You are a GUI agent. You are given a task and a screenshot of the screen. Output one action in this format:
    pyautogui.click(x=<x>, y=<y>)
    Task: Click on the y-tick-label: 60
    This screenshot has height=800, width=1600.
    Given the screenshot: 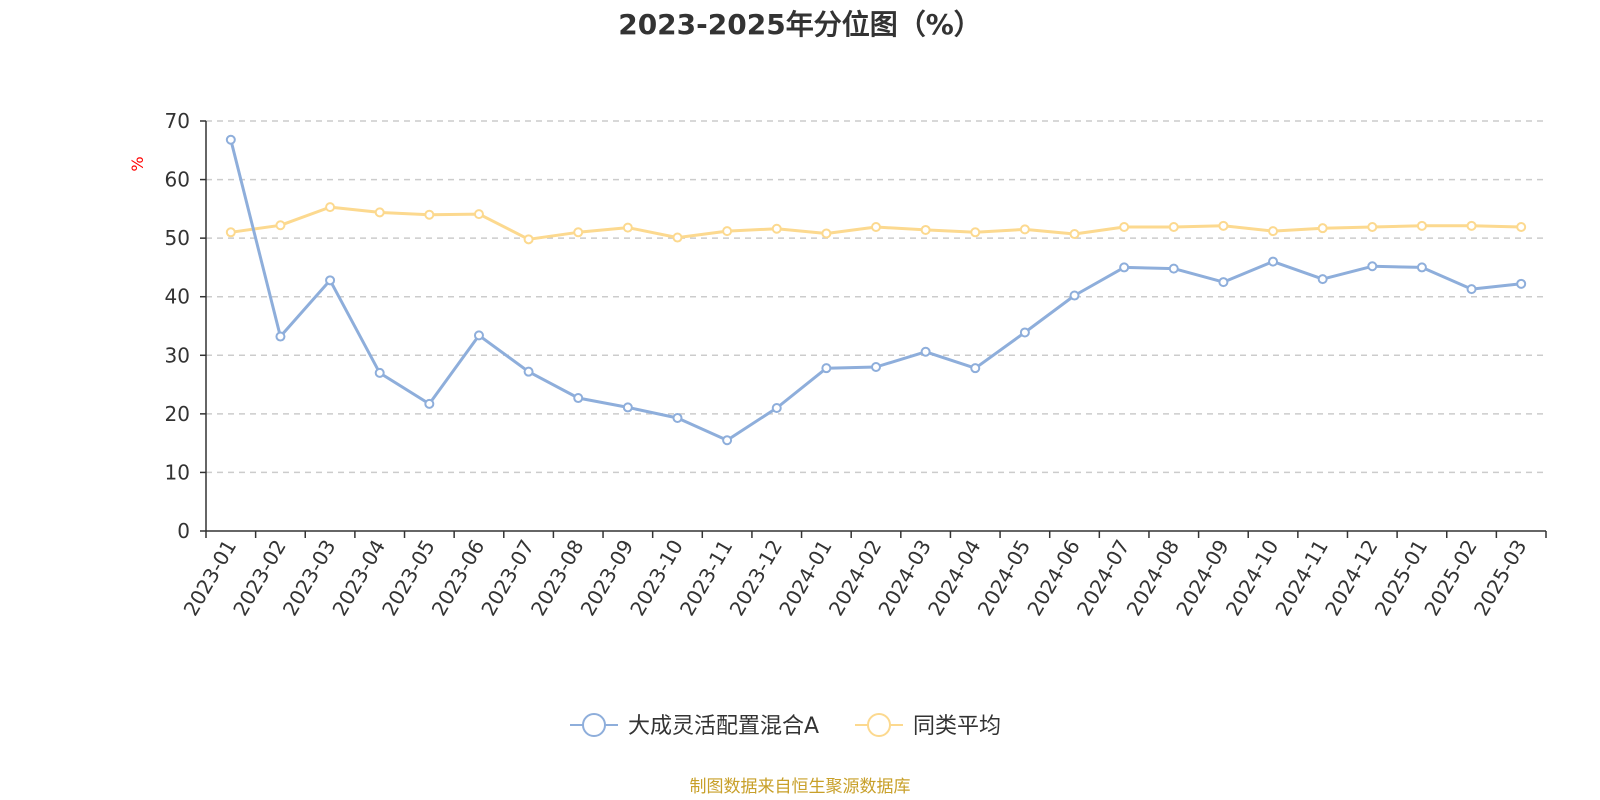 What is the action you would take?
    pyautogui.click(x=177, y=180)
    